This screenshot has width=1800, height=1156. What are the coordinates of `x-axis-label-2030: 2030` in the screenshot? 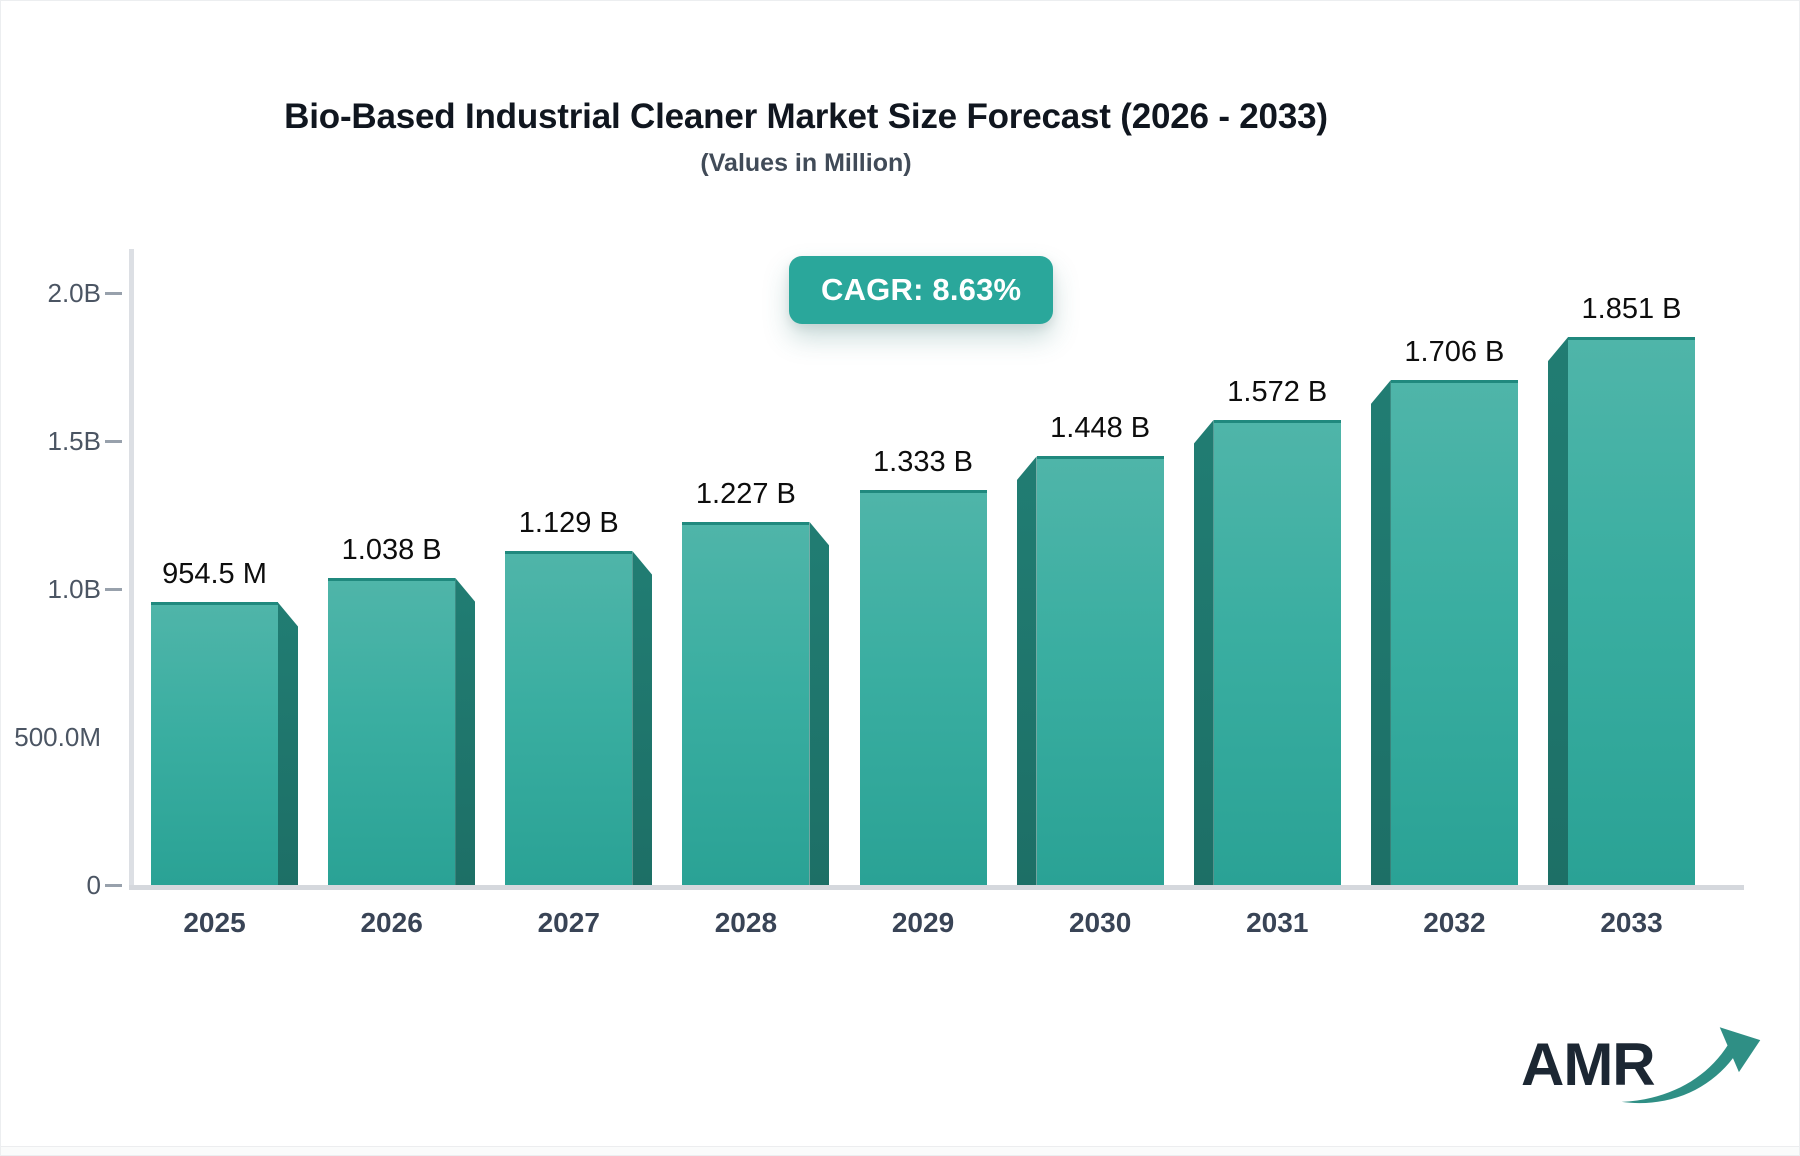 It's located at (1100, 922).